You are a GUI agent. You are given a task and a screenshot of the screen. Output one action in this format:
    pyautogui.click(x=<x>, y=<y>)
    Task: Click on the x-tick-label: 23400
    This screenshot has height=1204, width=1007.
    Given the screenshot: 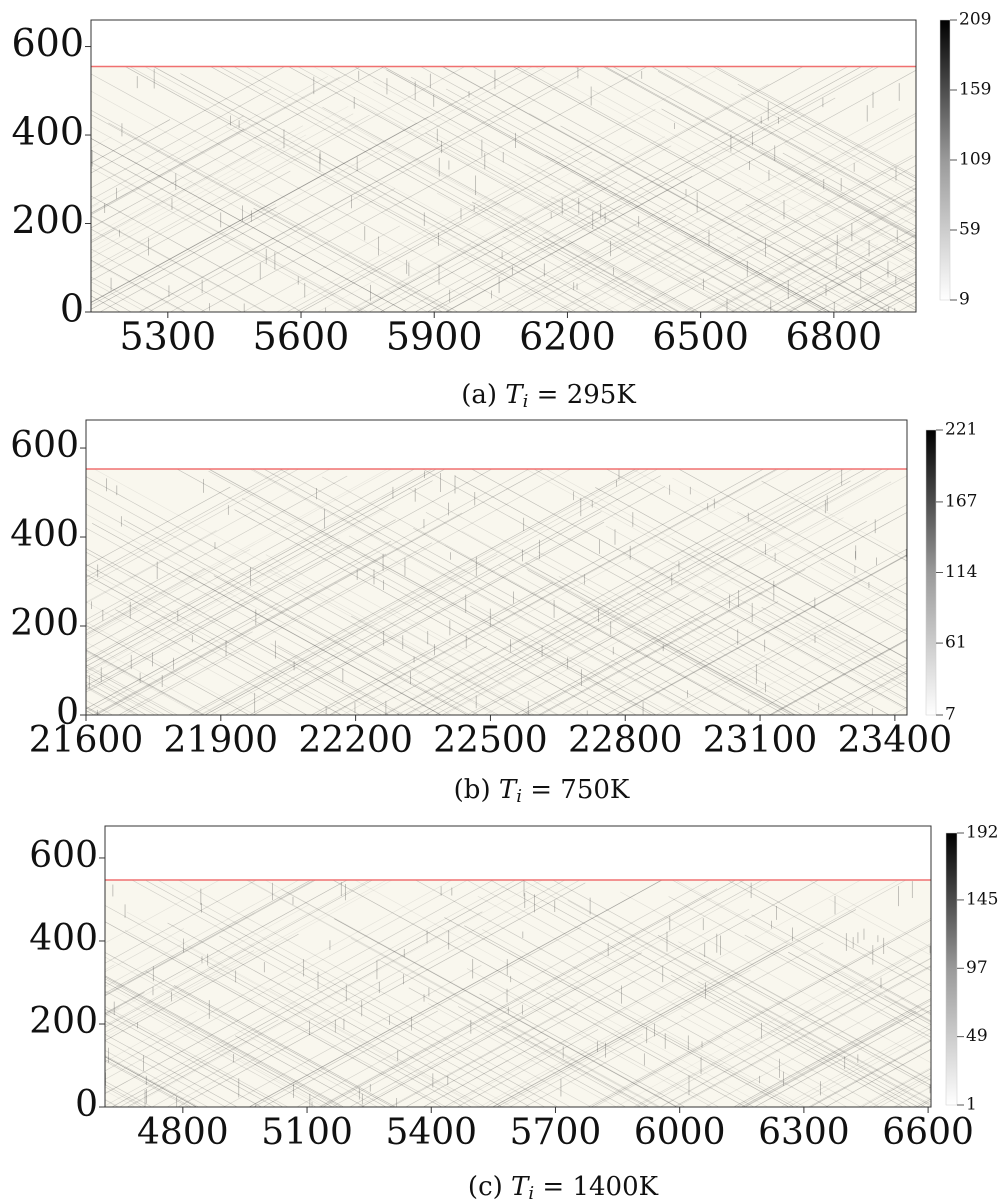 What is the action you would take?
    pyautogui.click(x=895, y=740)
    